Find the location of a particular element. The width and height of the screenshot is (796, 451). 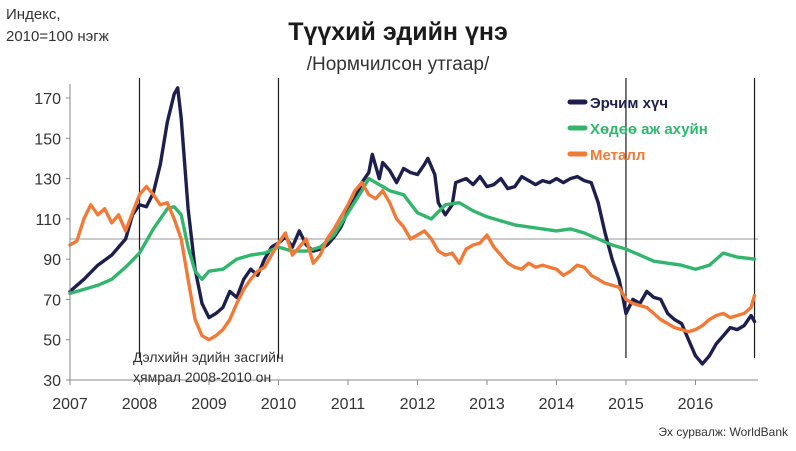

y-tick-label: 110 is located at coordinates (48, 220).